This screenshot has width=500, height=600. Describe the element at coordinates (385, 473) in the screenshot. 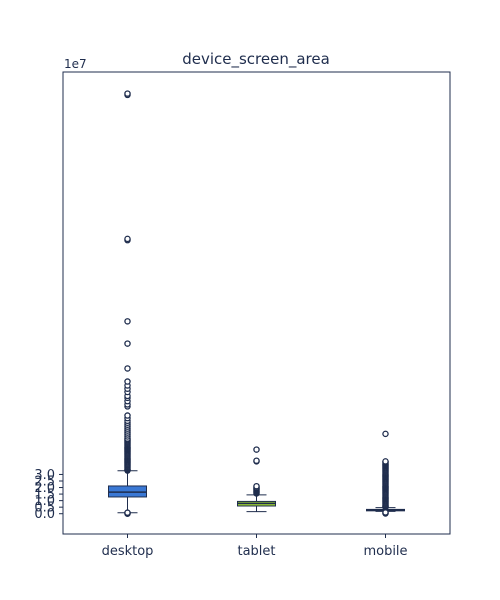

I see `box-mobile` at that location.